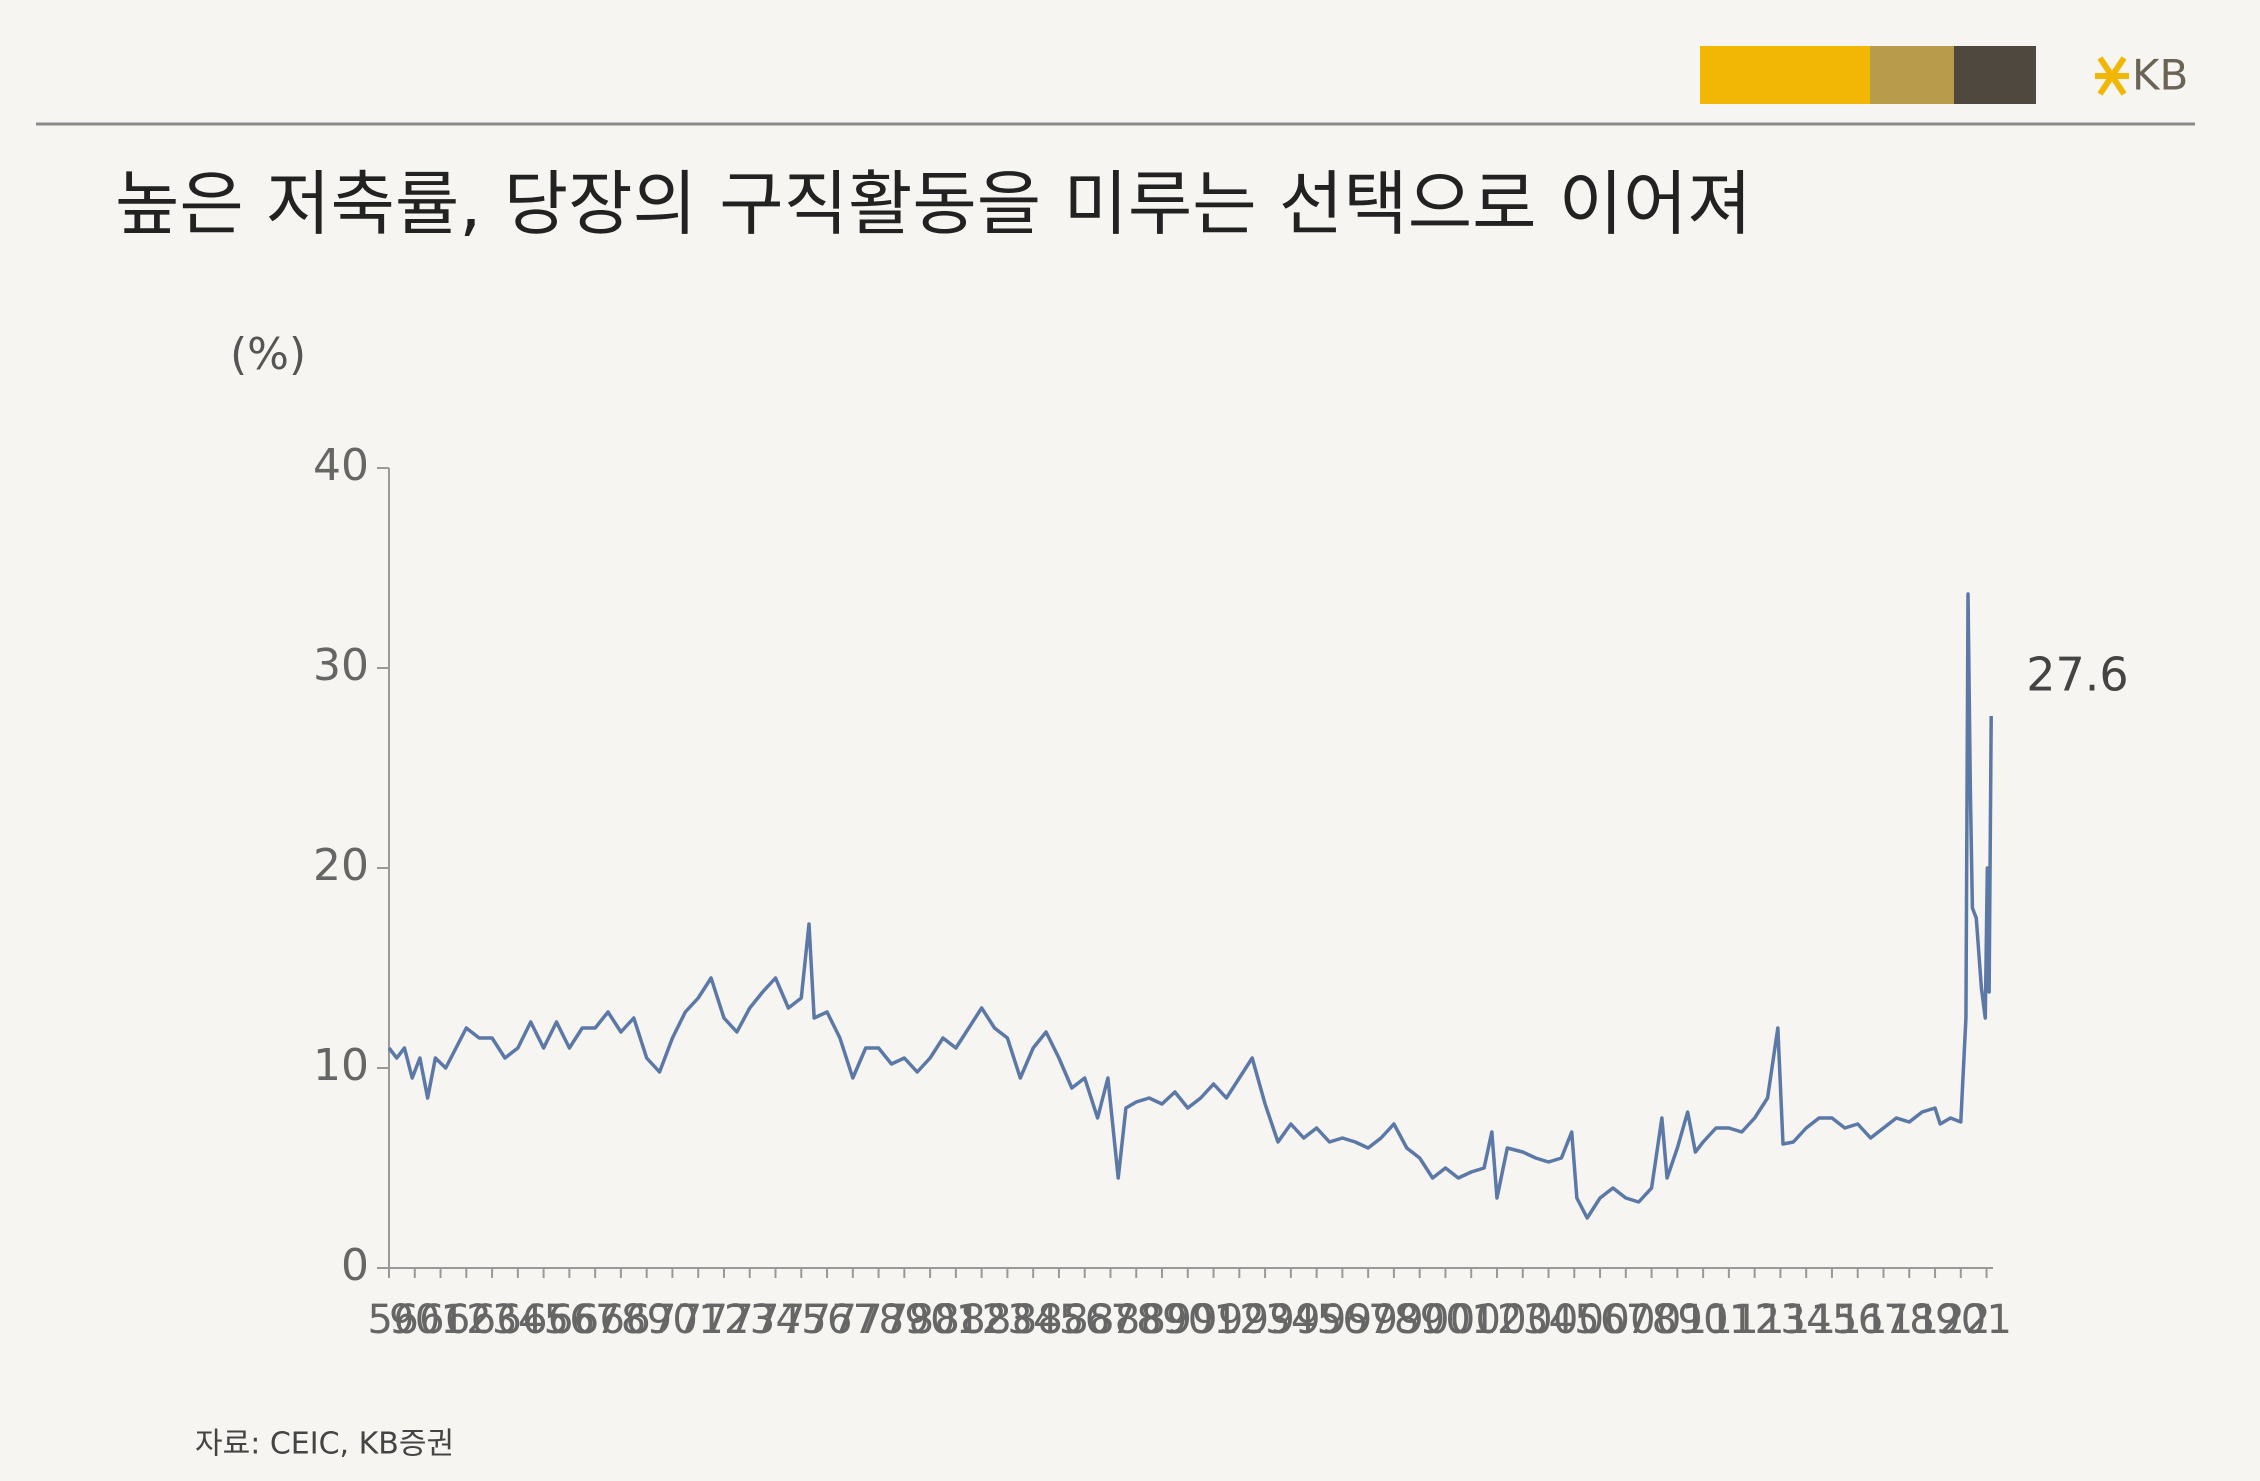  What do you see at coordinates (1601, 1320) in the screenshot?
I see `x-tick-label: 06` at bounding box center [1601, 1320].